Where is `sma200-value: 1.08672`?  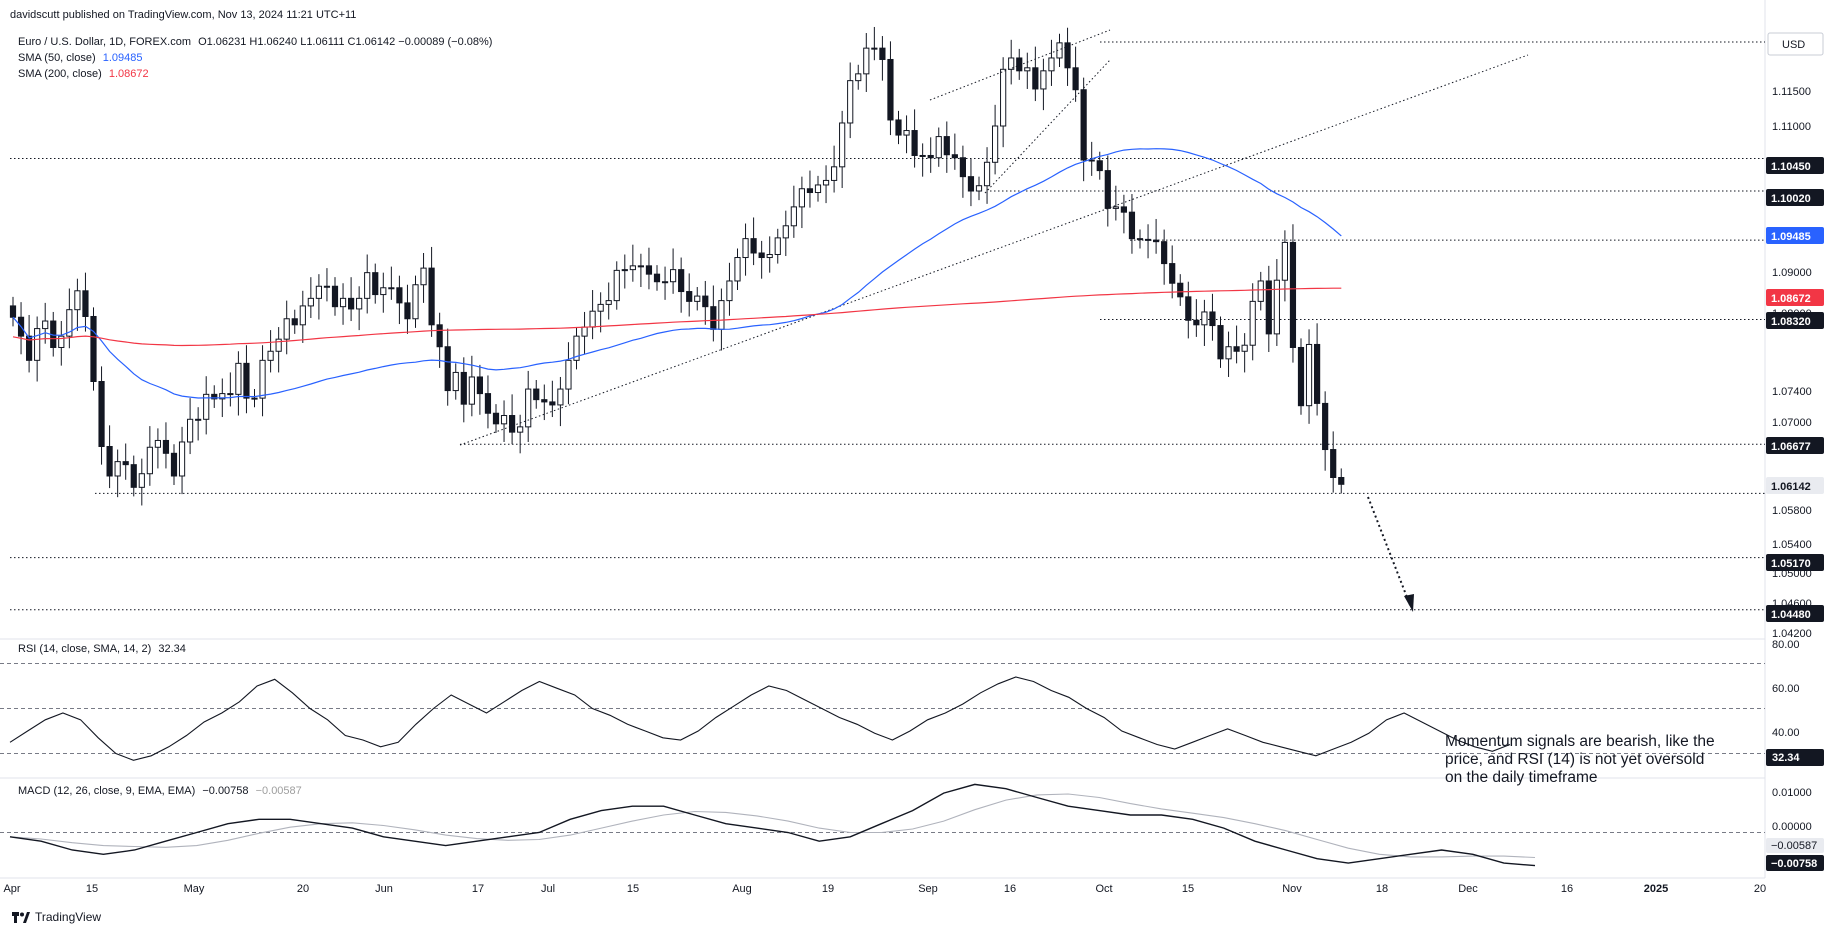
sma200-value: 1.08672 is located at coordinates (128, 74).